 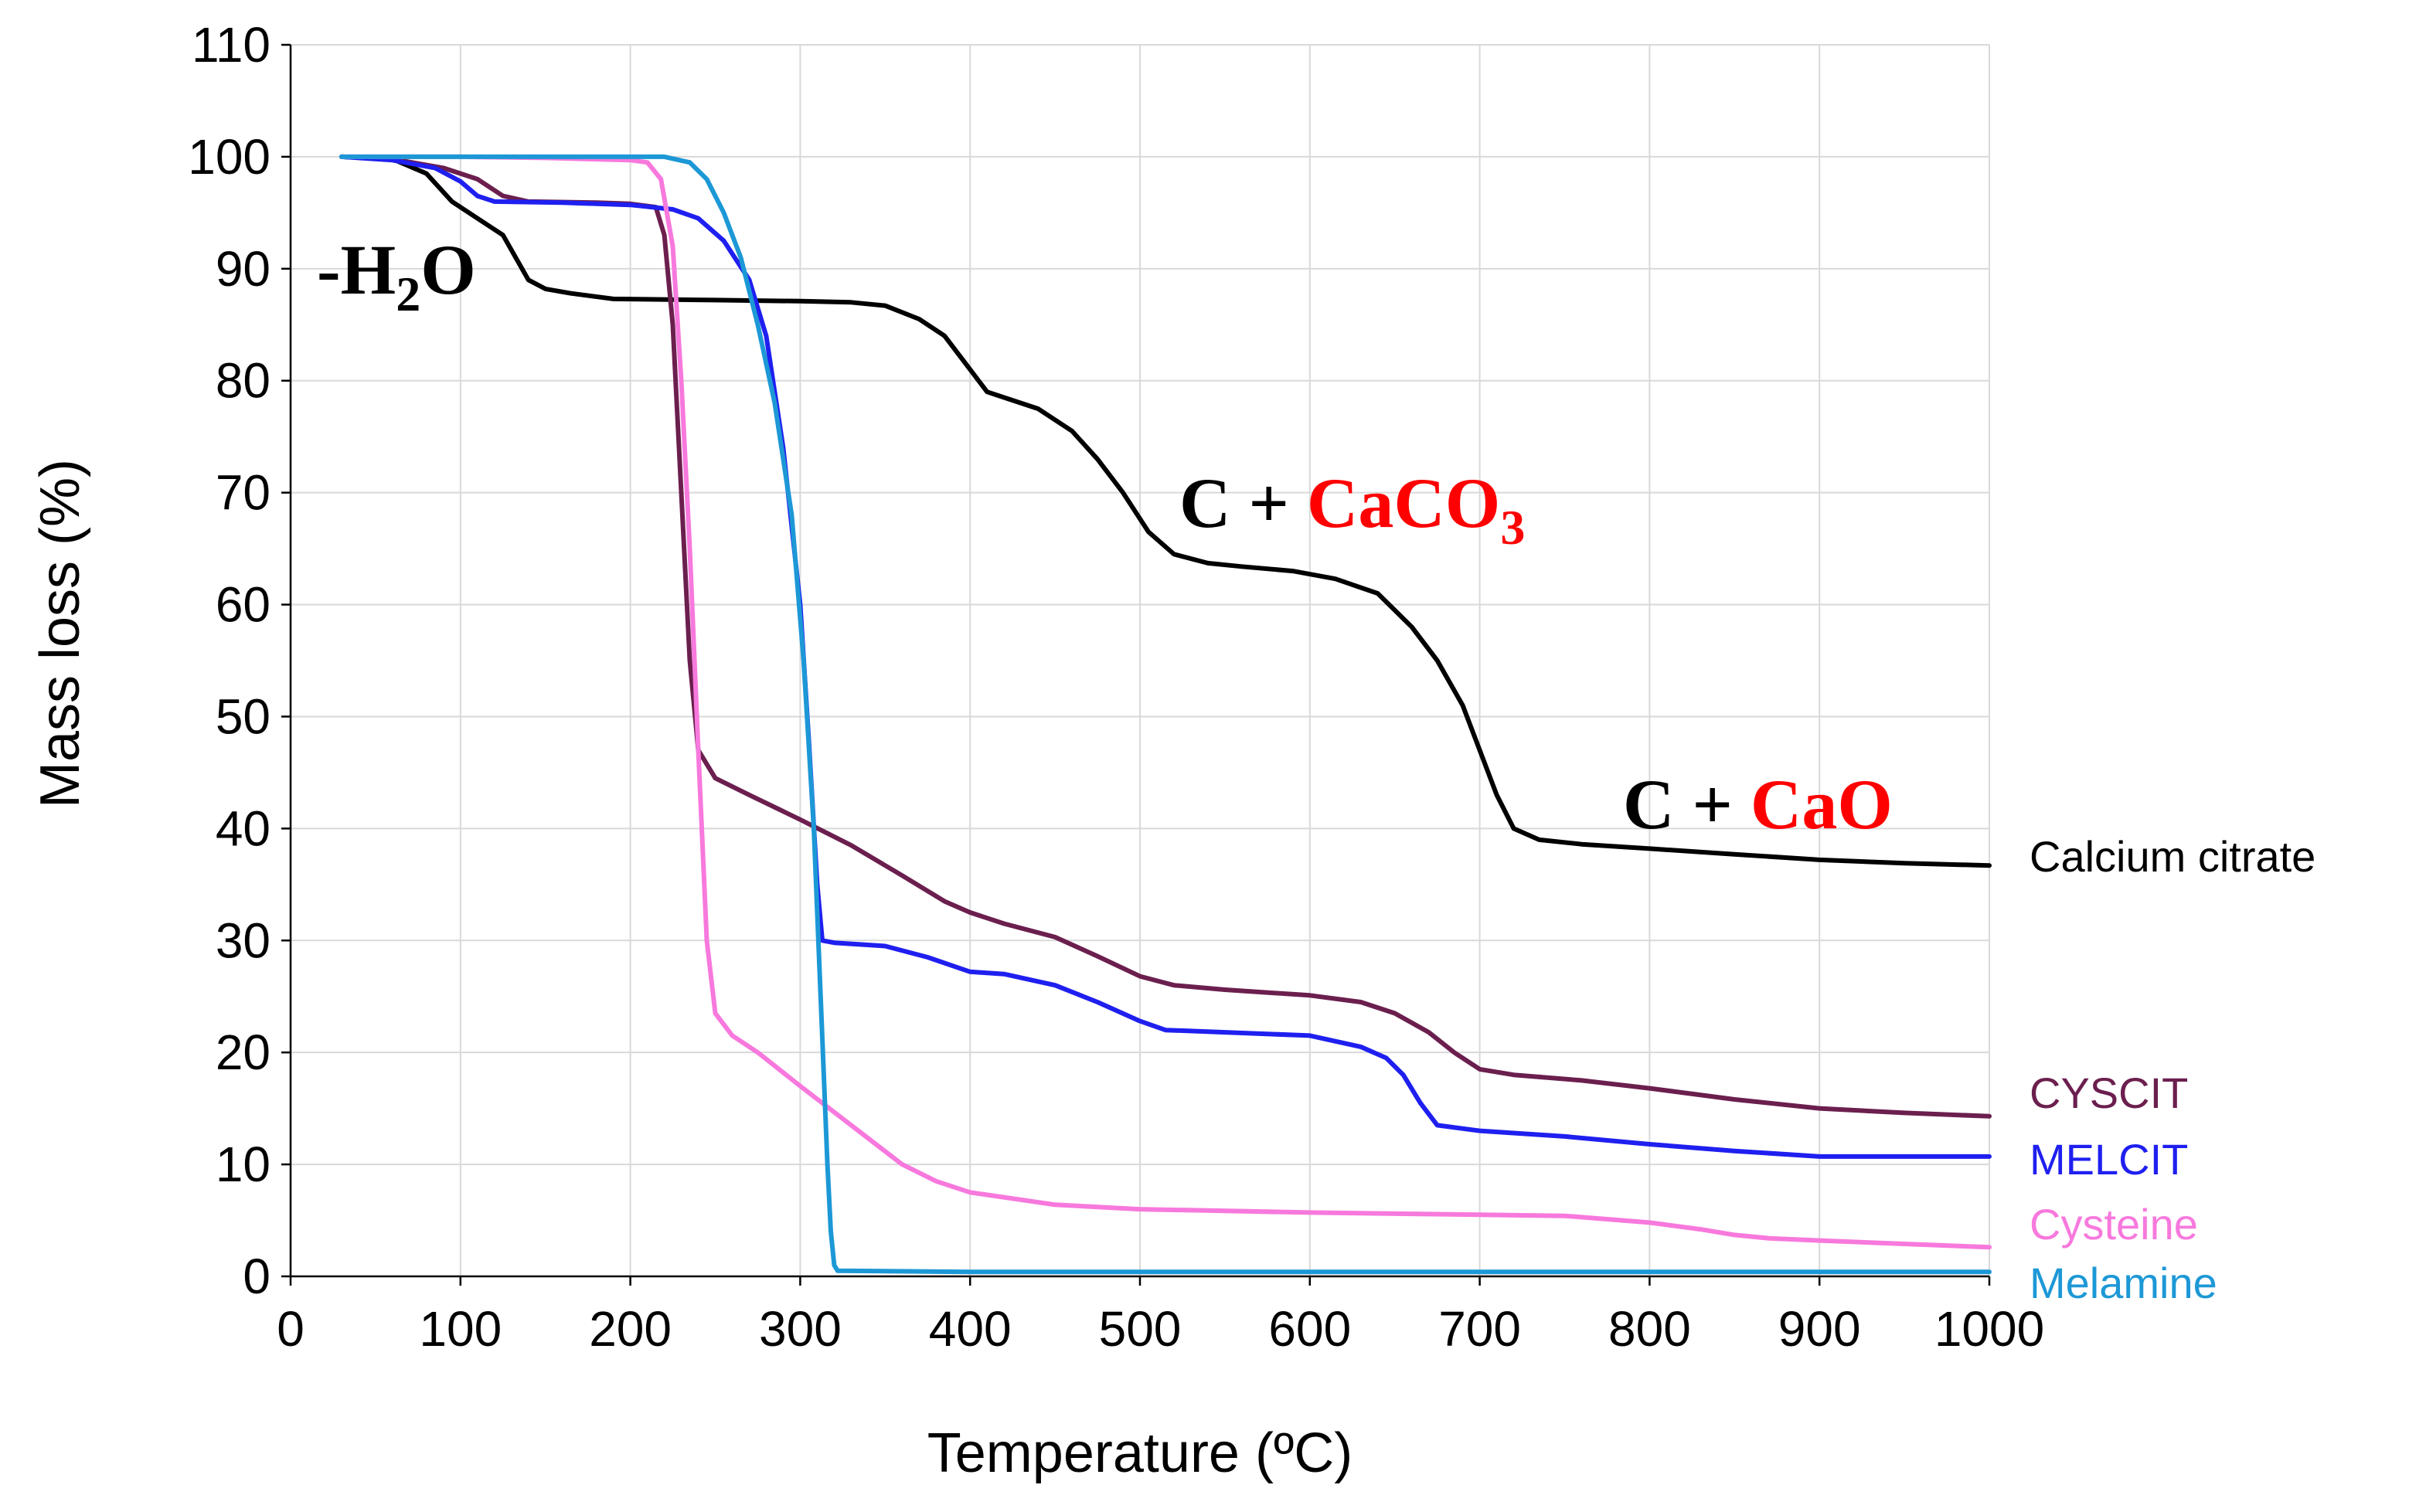 I want to click on annotation-h2o: -H2O, so click(x=396, y=275).